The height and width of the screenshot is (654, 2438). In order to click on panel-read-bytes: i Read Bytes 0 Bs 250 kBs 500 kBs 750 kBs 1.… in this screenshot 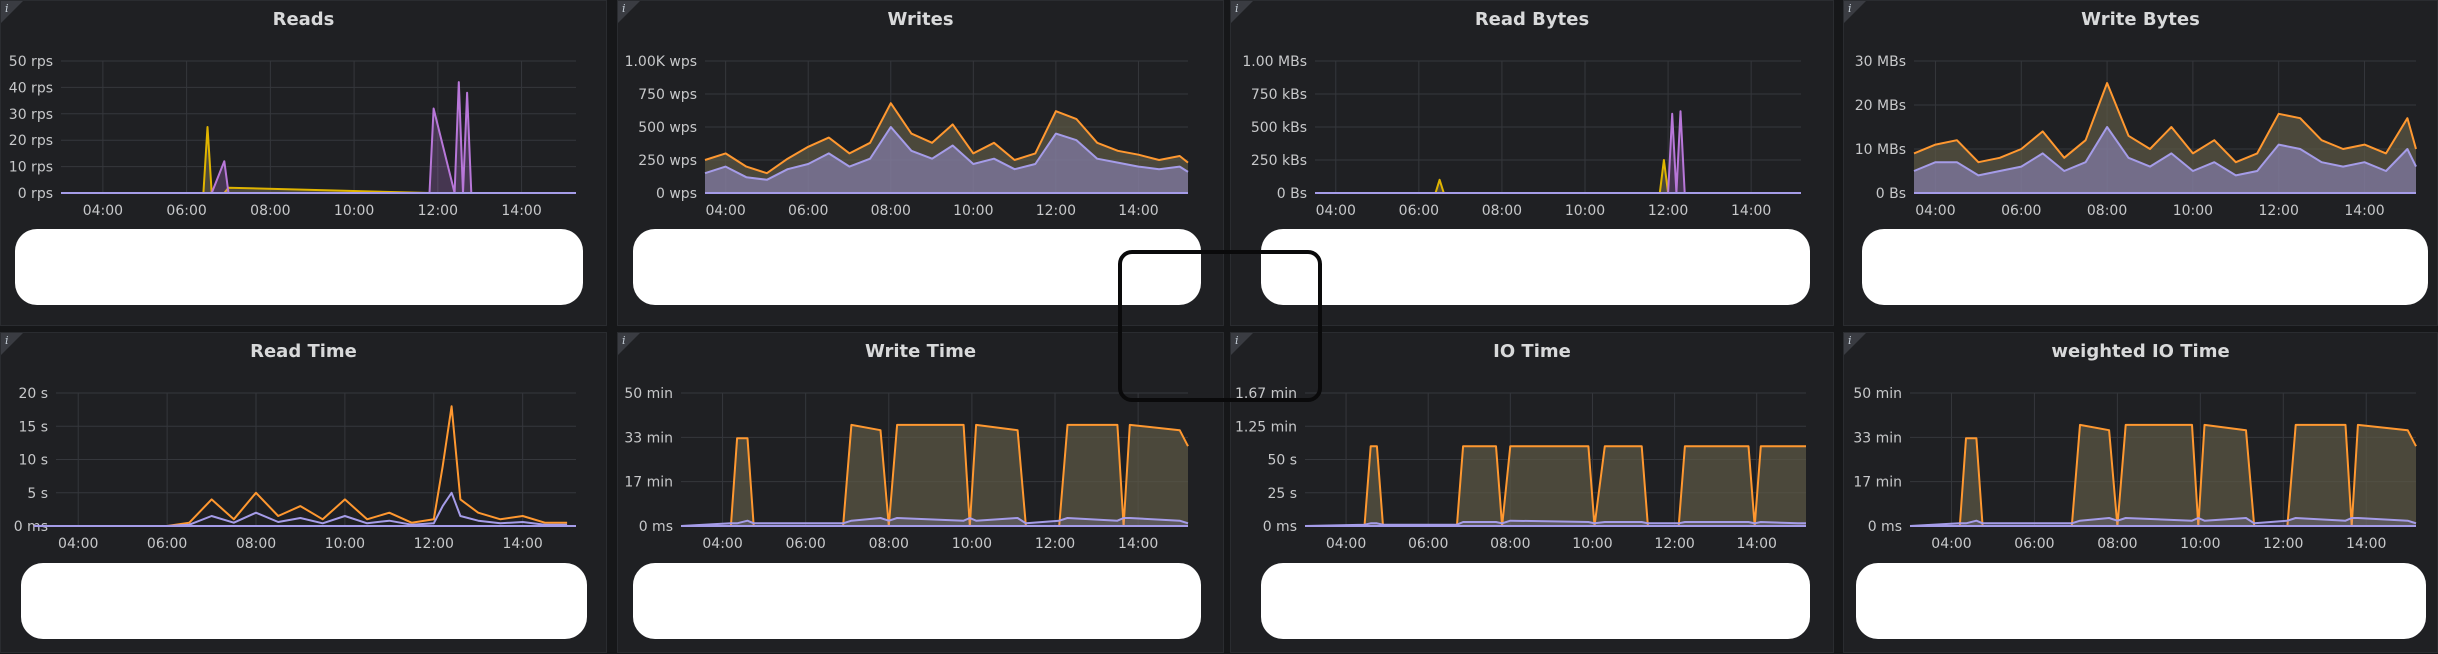, I will do `click(1532, 163)`.